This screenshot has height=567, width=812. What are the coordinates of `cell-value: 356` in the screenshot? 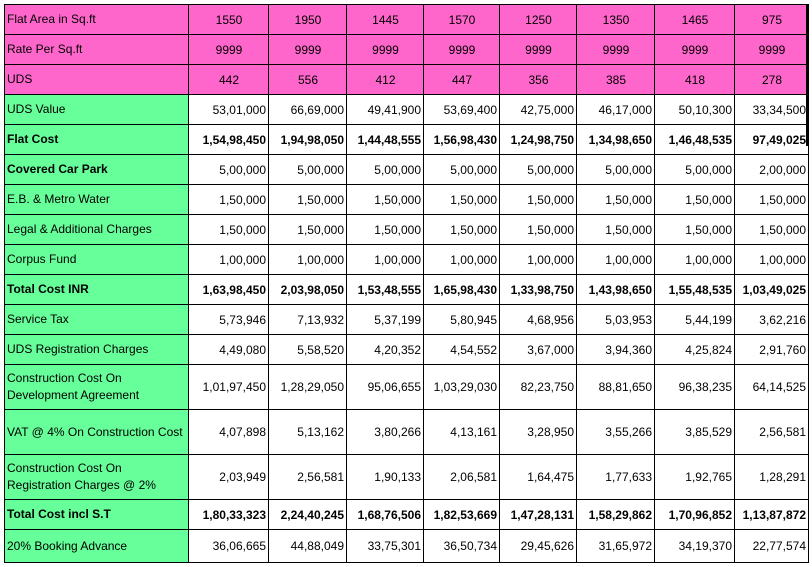 It's located at (538, 79).